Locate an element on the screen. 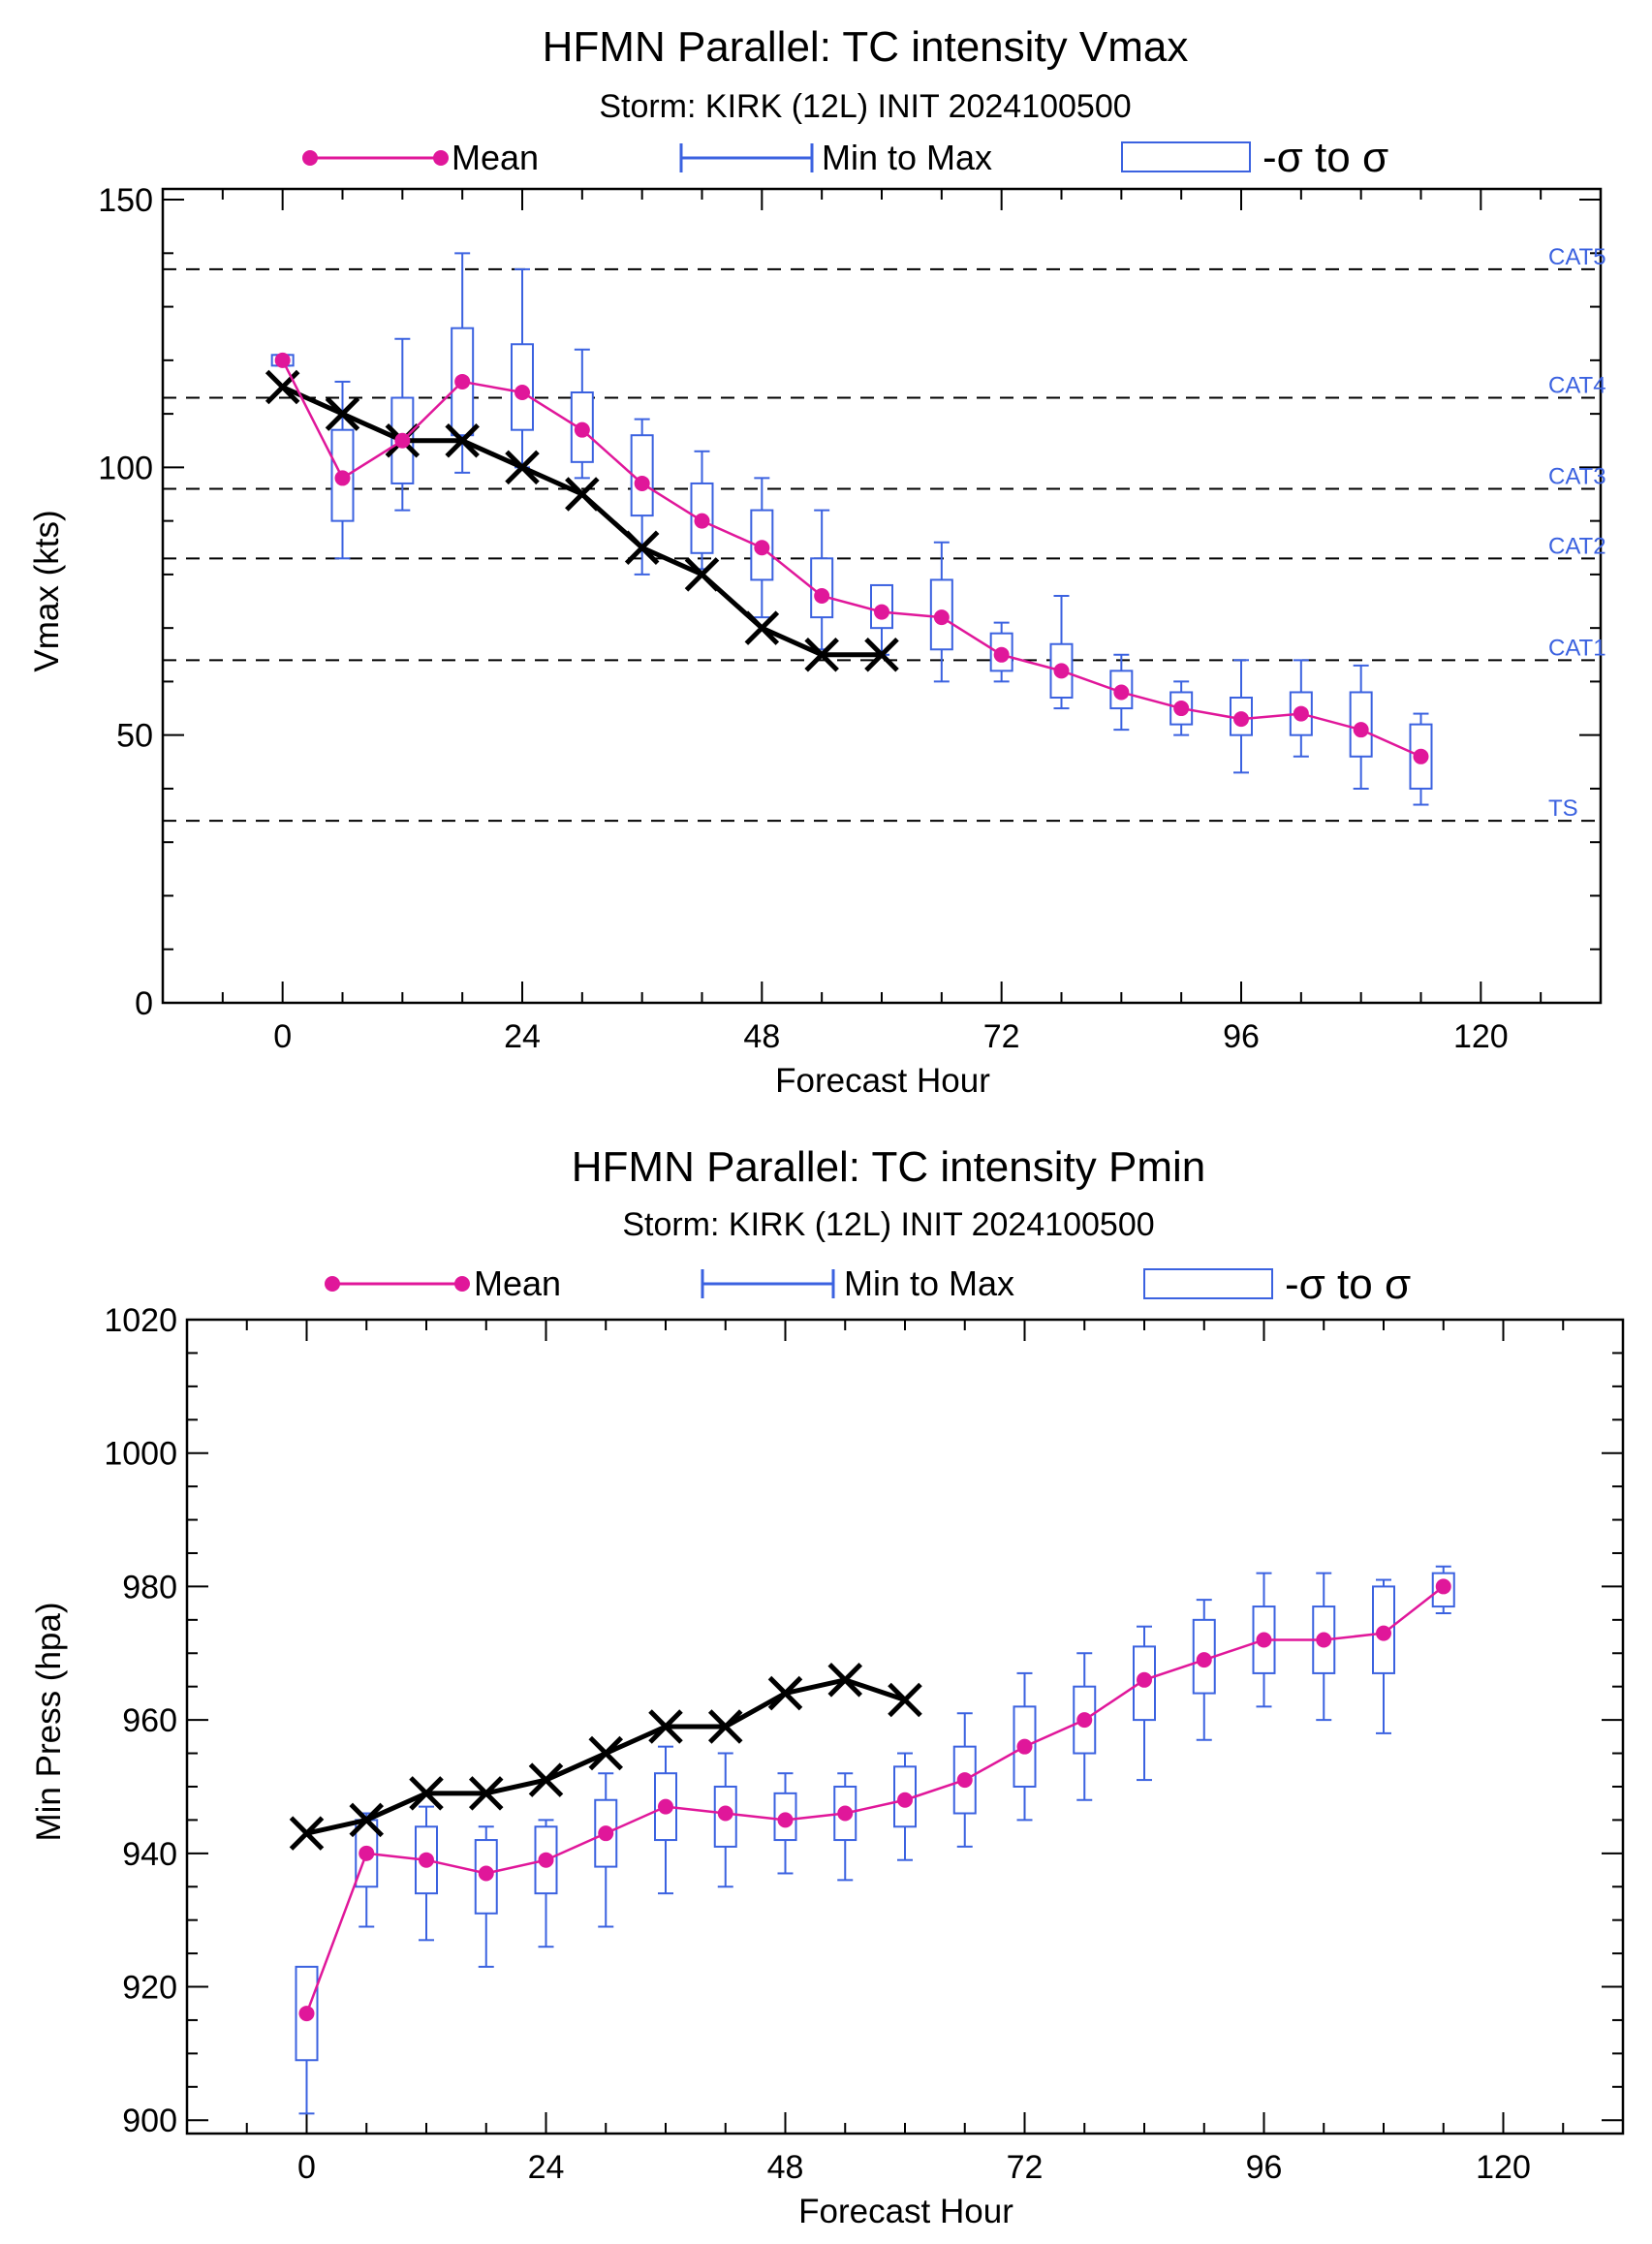  y-tick-label: 1000 is located at coordinates (140, 1454).